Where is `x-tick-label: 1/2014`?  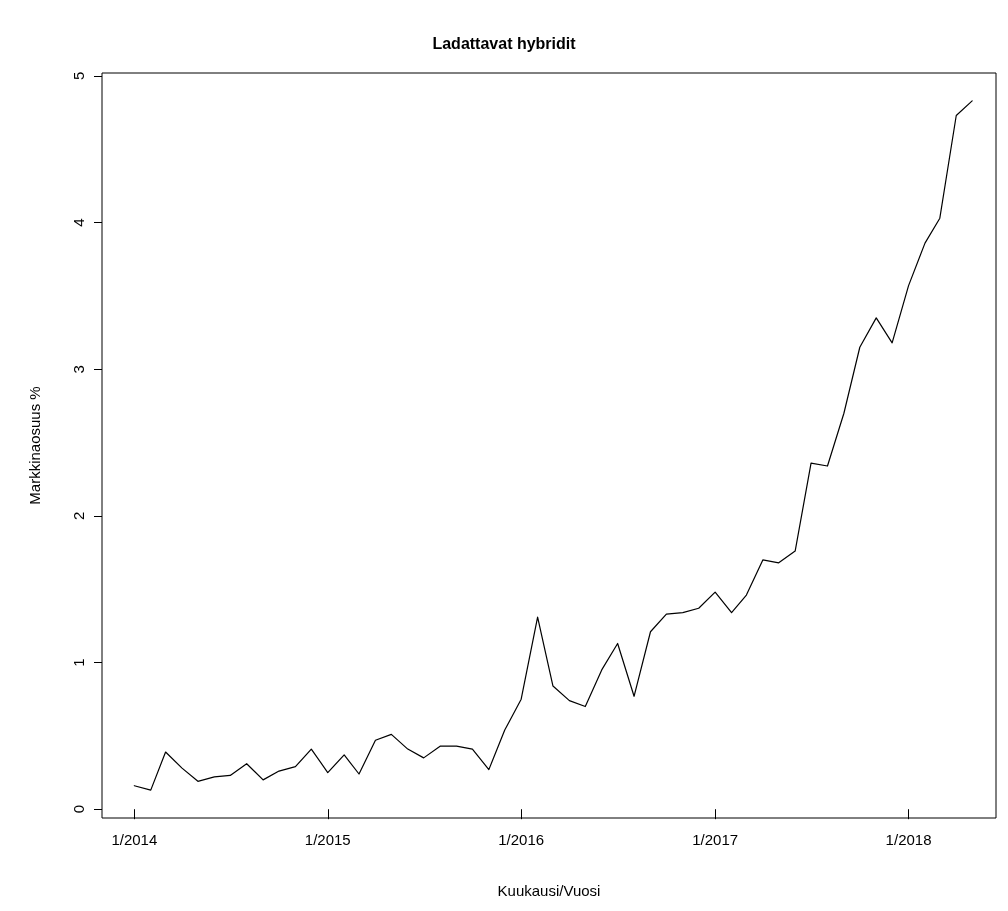
x-tick-label: 1/2014 is located at coordinates (134, 839).